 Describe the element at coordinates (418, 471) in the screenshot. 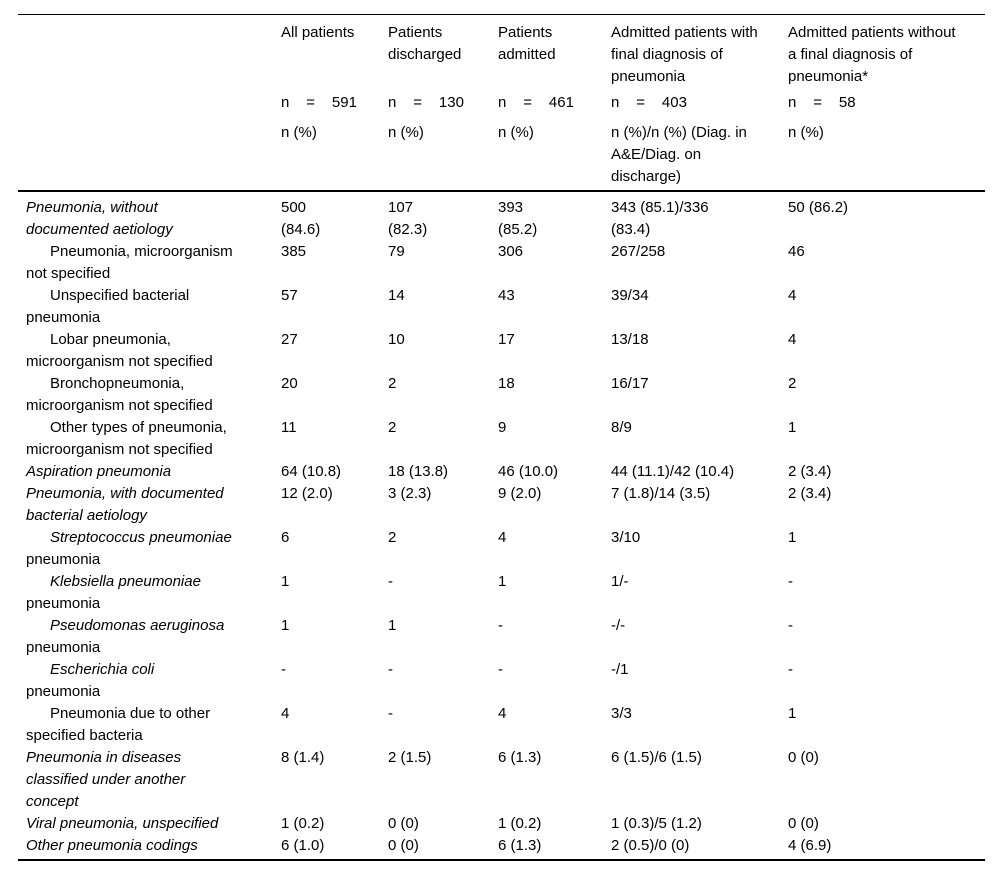

I see `cell-value: 18 (13.8)` at that location.